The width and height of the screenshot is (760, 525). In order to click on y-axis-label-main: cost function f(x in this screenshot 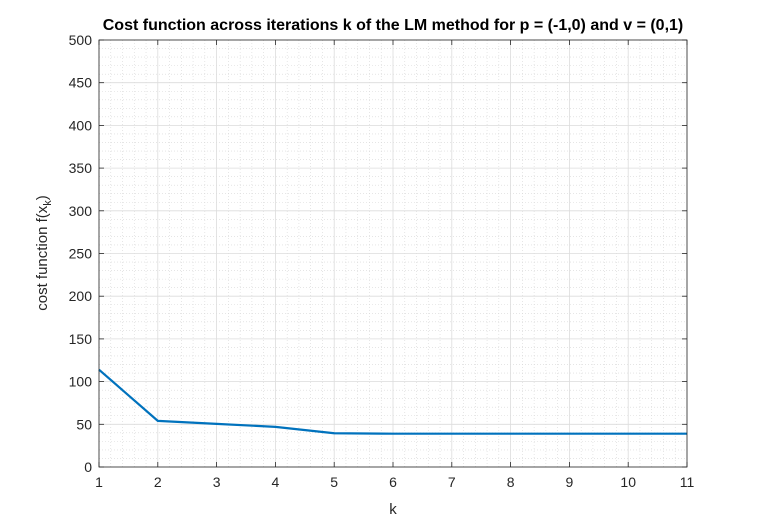, I will do `click(42, 258)`.